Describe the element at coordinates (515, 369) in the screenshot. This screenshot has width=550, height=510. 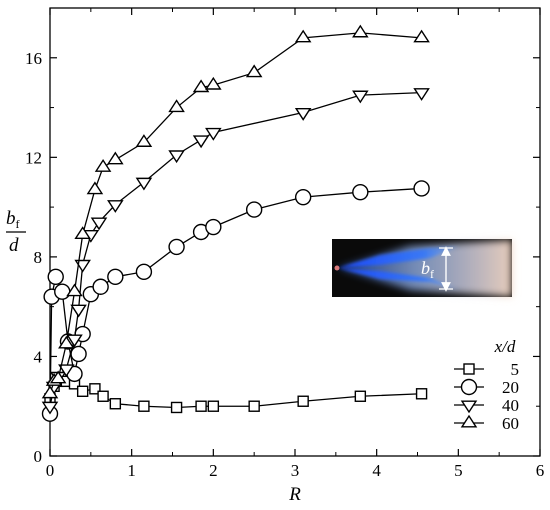
I see `legend-label: 5` at that location.